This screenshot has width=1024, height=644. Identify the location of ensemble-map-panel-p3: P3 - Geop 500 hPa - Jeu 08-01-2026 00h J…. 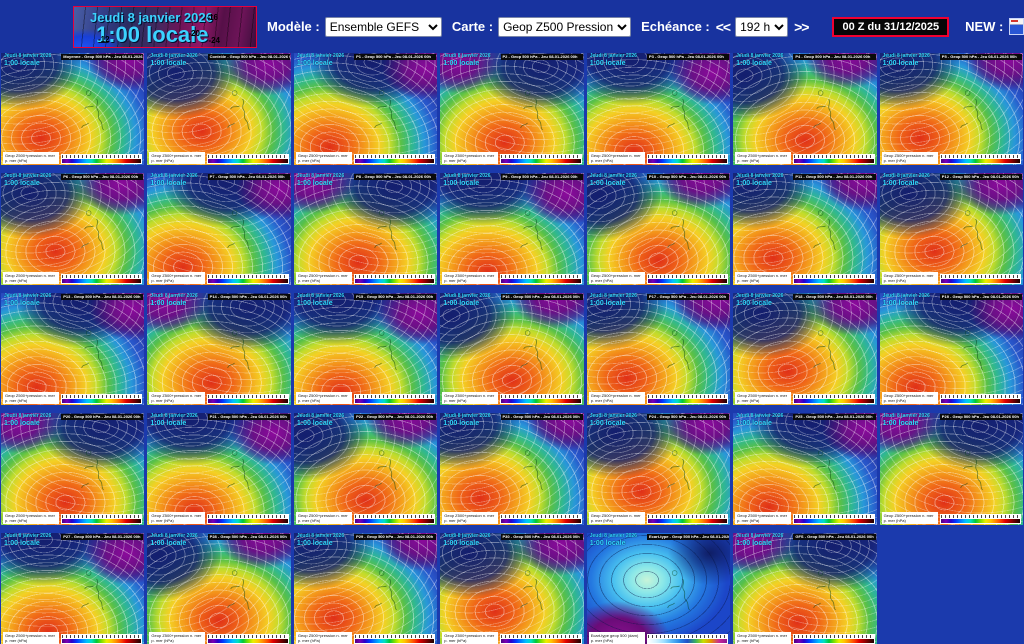
(658, 109).